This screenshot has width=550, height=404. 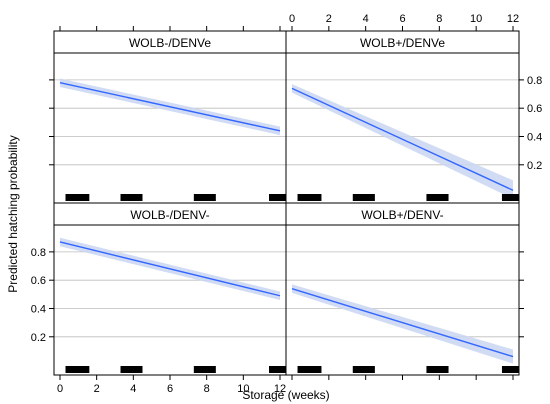 I want to click on panel-title: WOLB-/DENV-, so click(x=169, y=215).